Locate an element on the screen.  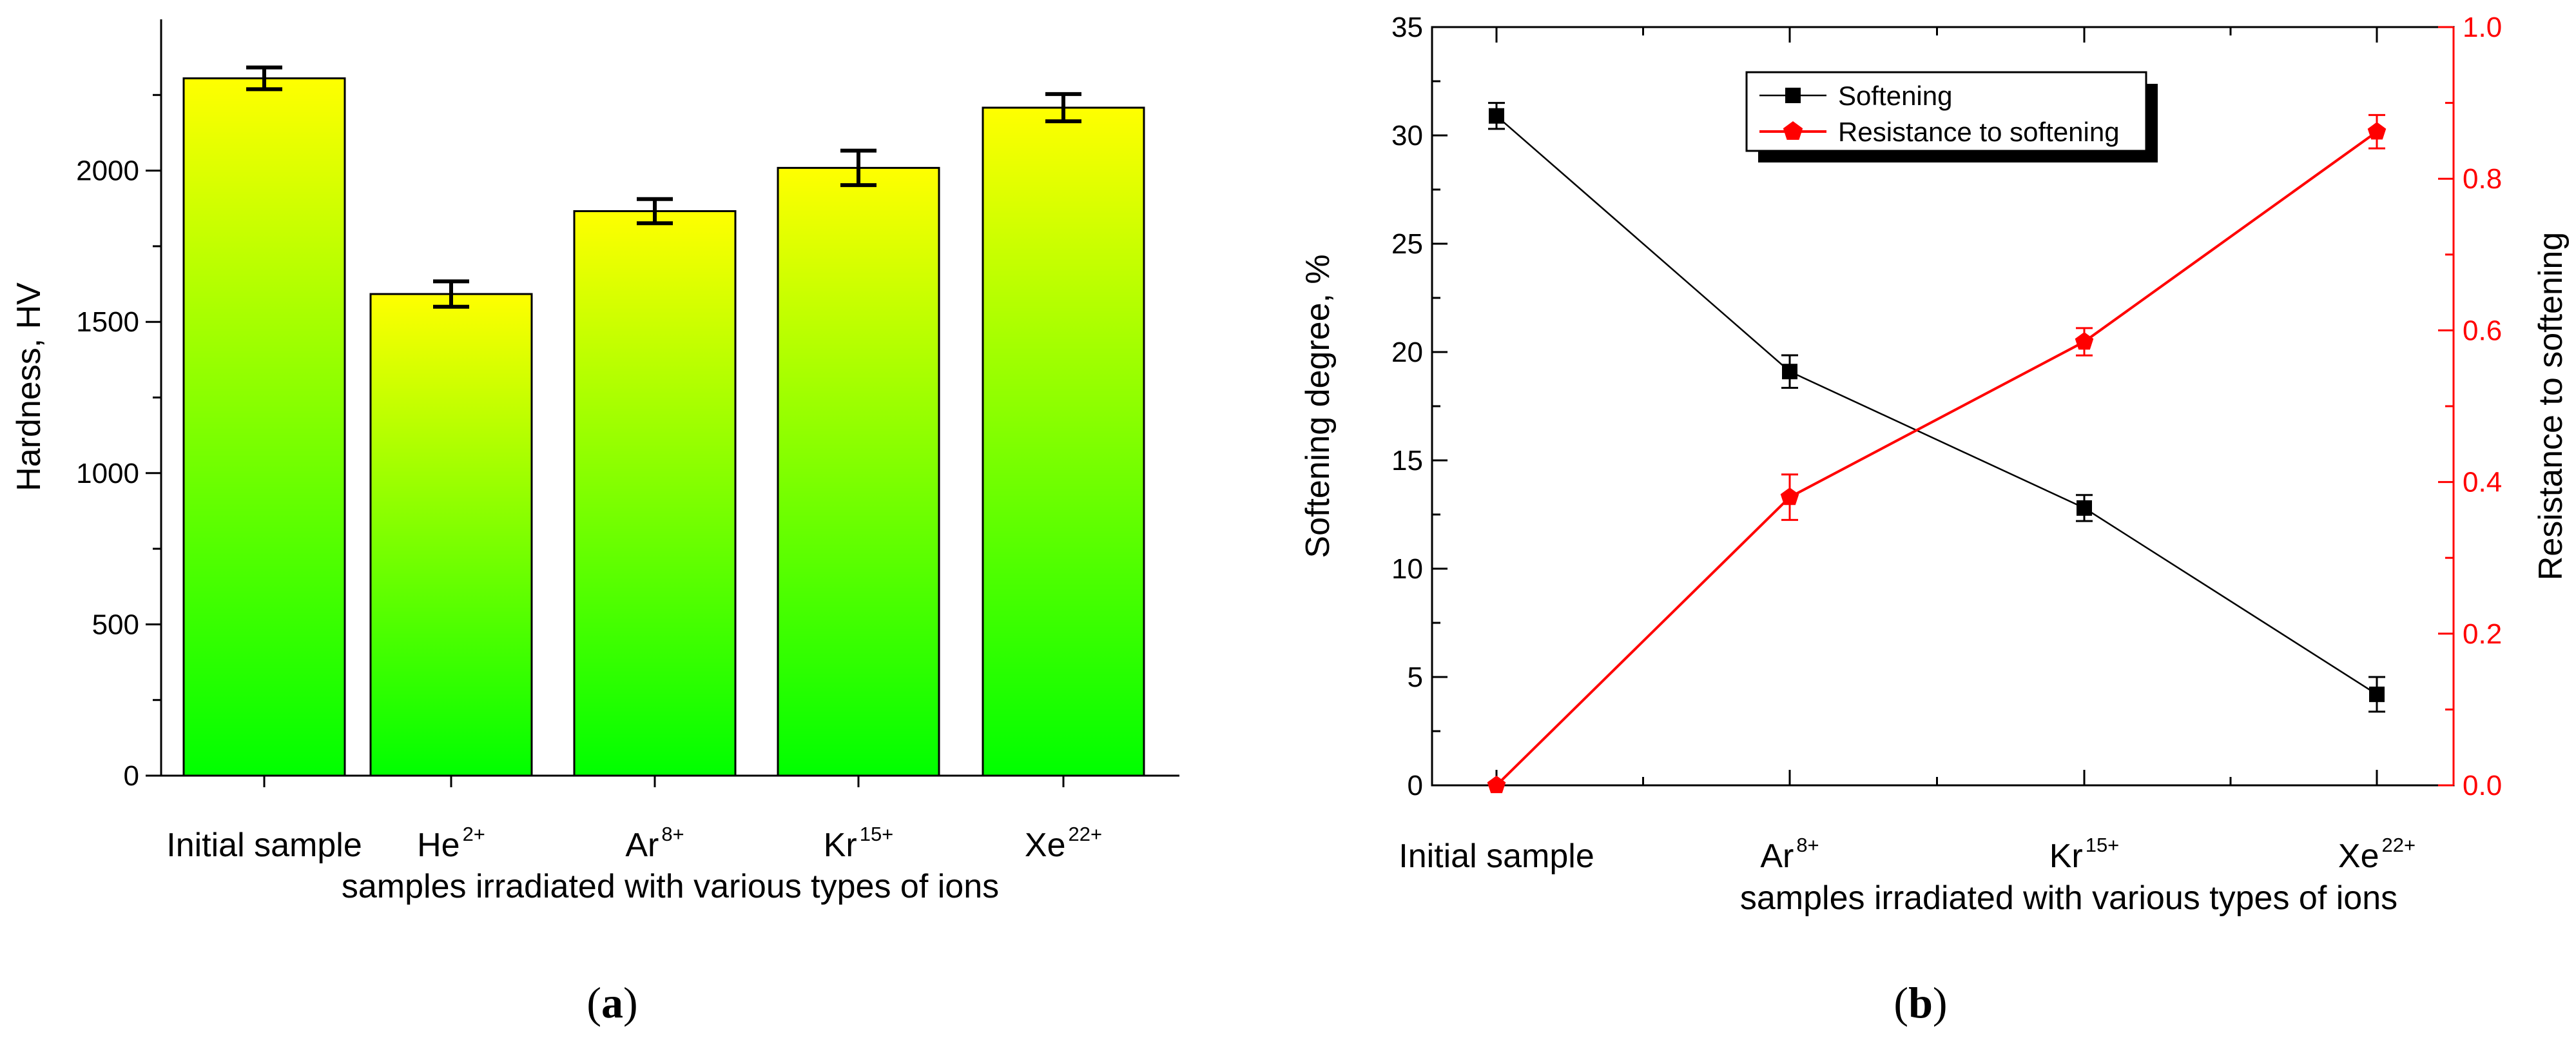
chart-b-ytick-right-label: 0.4 is located at coordinates (2482, 482).